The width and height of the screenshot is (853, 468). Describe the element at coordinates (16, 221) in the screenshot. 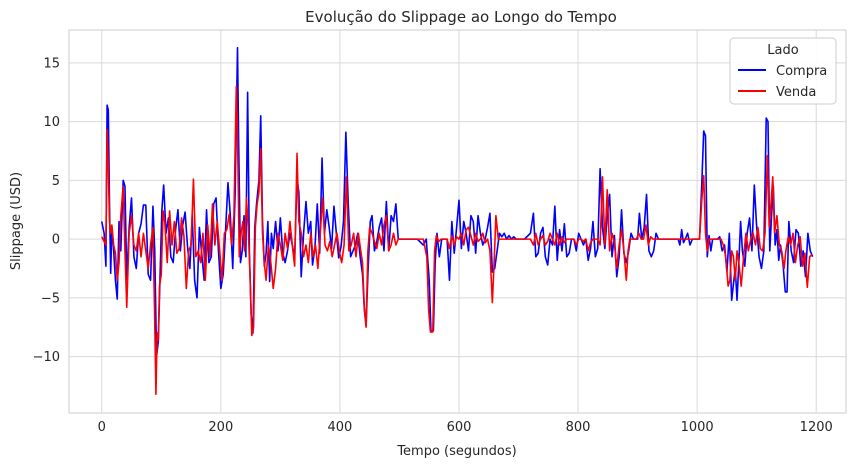

I see `y-axis-label: Slippage (USD)` at that location.